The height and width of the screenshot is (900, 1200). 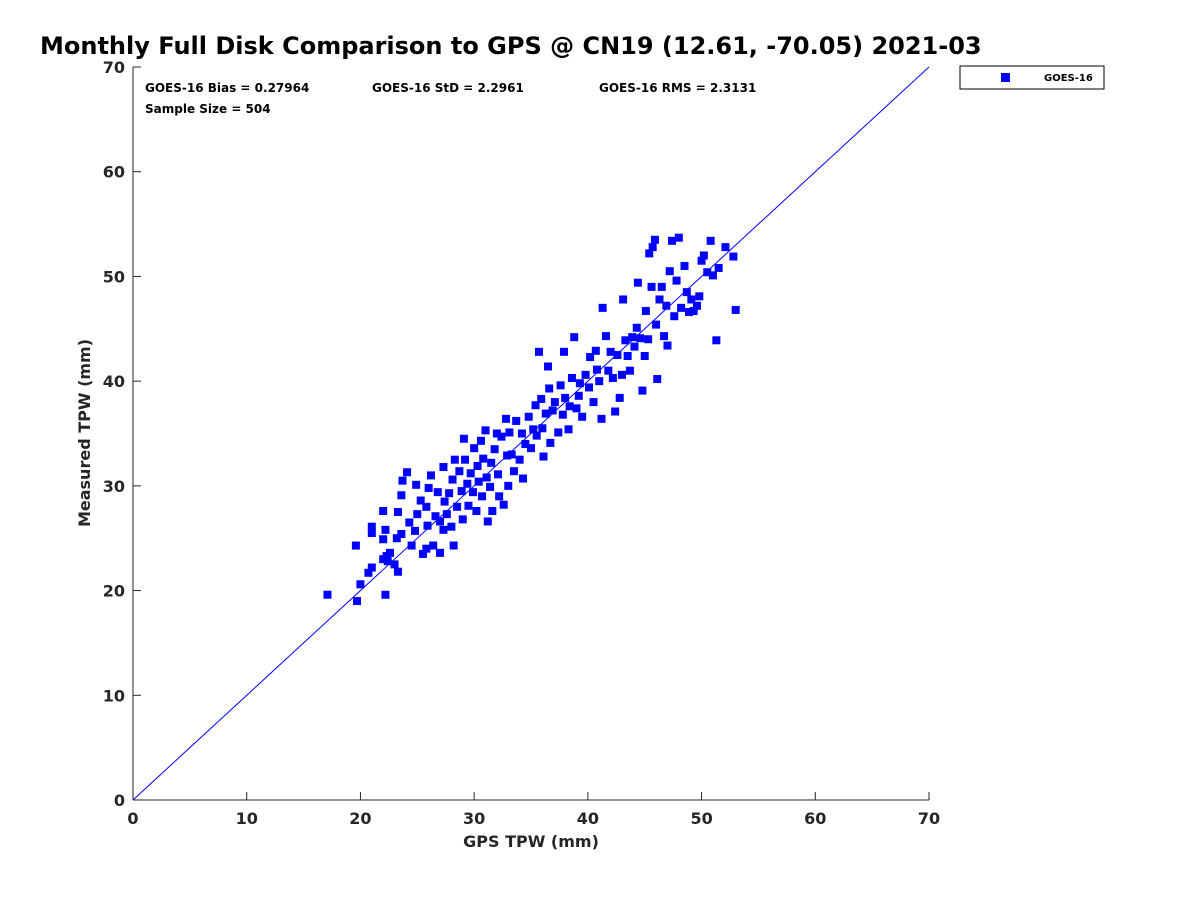 What do you see at coordinates (114, 67) in the screenshot?
I see `y-tick-label: 70` at bounding box center [114, 67].